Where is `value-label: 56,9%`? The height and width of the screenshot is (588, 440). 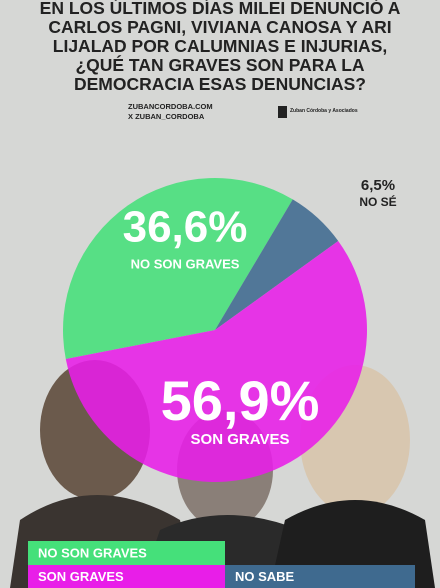
value-label: 56,9% is located at coordinates (240, 400).